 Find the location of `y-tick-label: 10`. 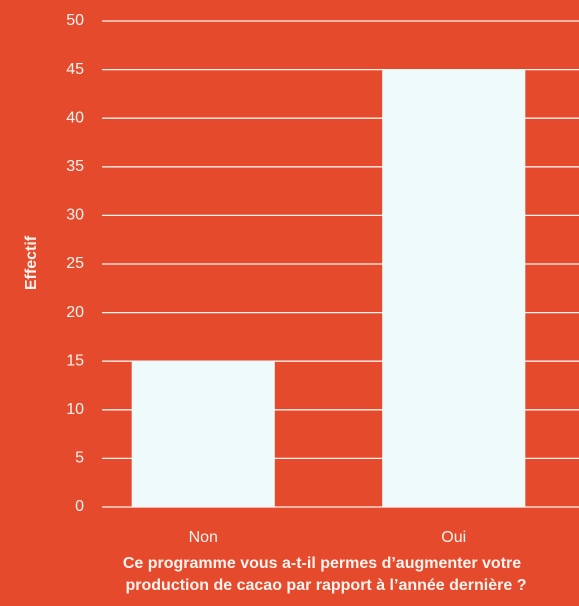

y-tick-label: 10 is located at coordinates (75, 409).